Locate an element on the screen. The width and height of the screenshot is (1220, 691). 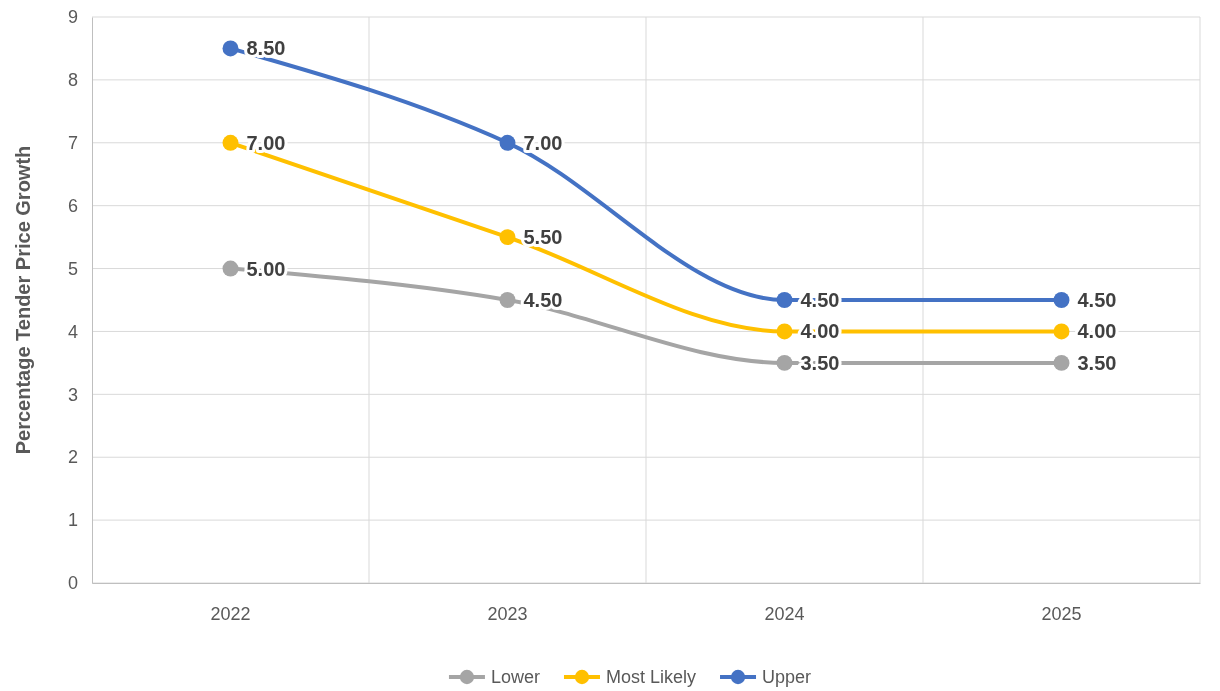
y-tick-label: 5 is located at coordinates (72, 268).